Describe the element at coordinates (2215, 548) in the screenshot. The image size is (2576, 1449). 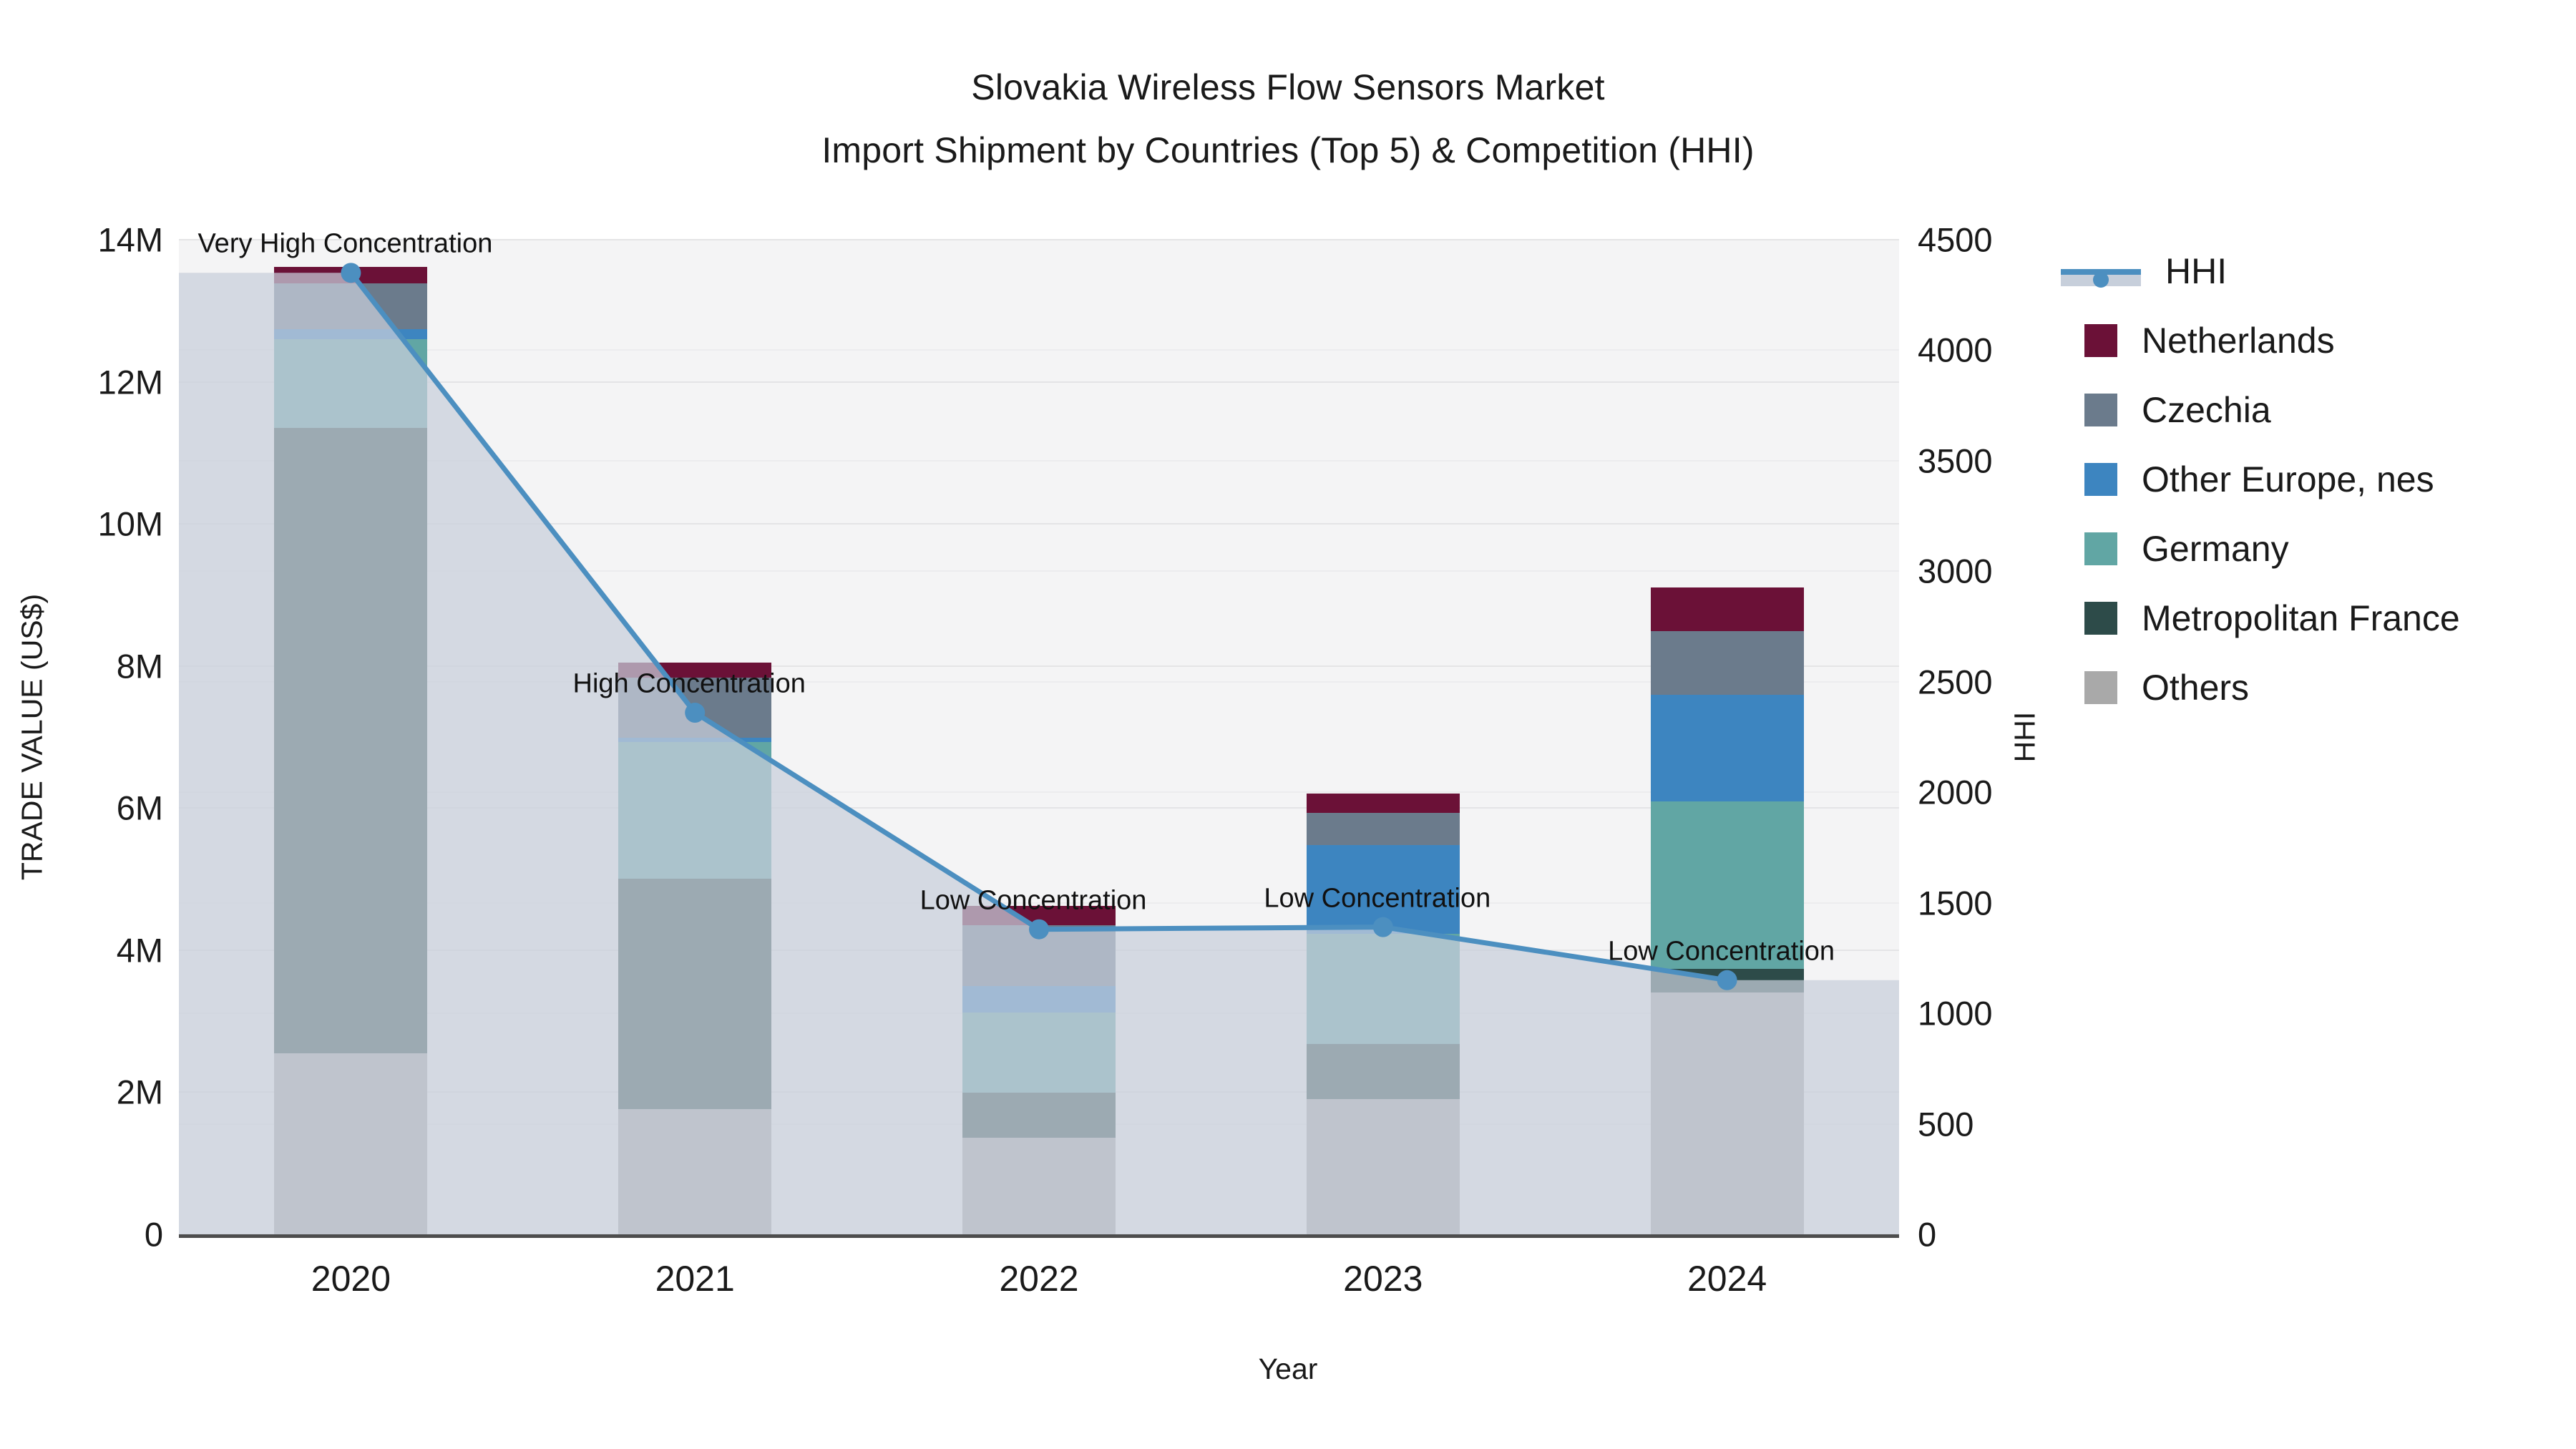
I see `legend-item-label: Germany` at that location.